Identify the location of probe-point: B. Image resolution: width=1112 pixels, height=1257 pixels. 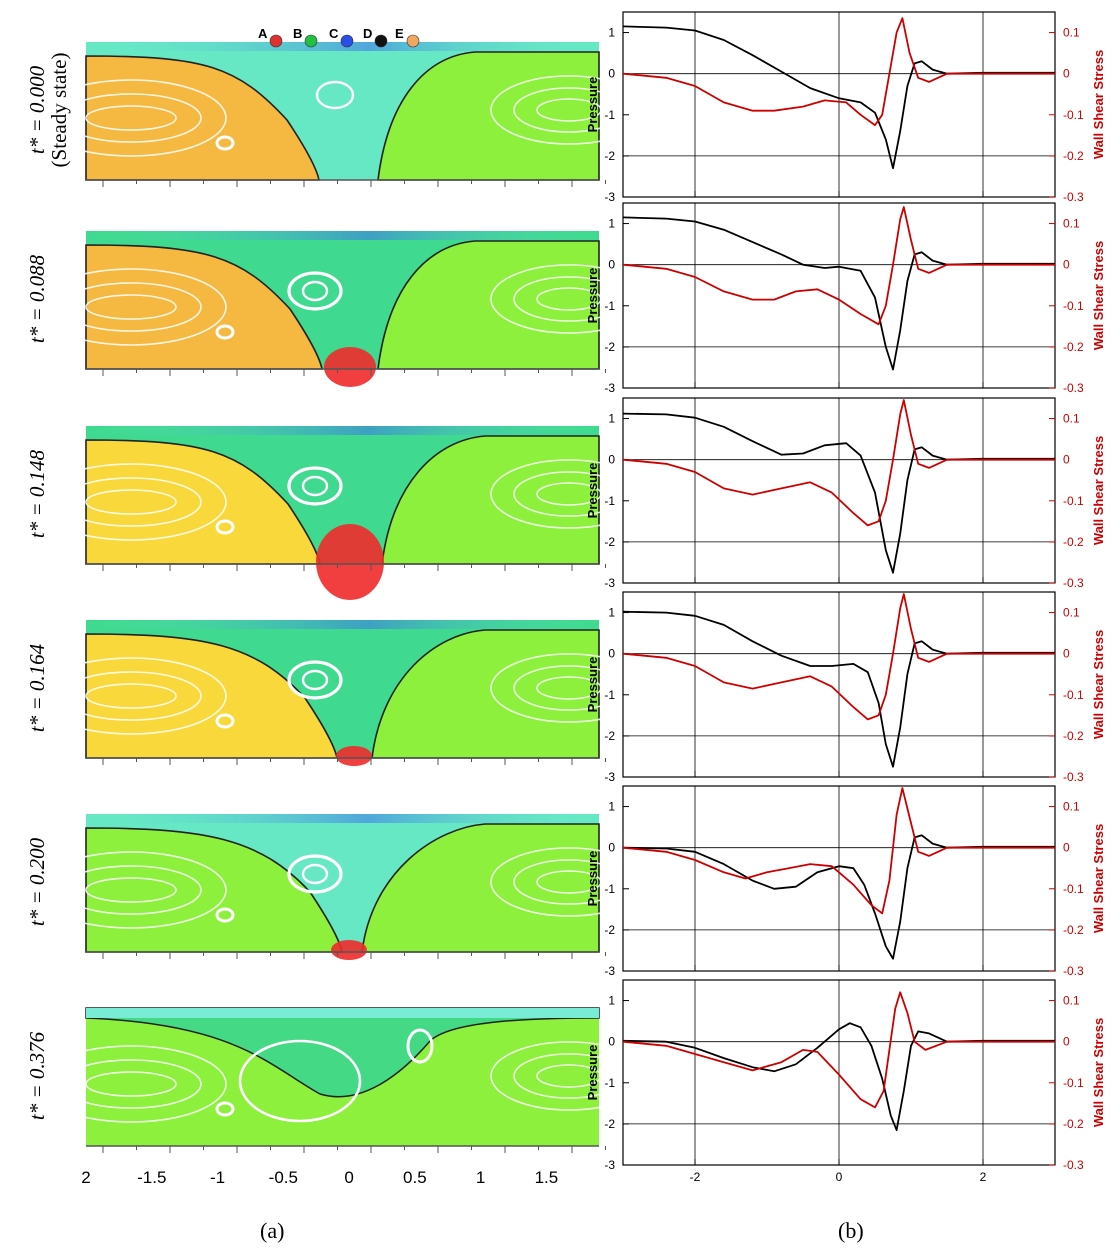
(305, 37).